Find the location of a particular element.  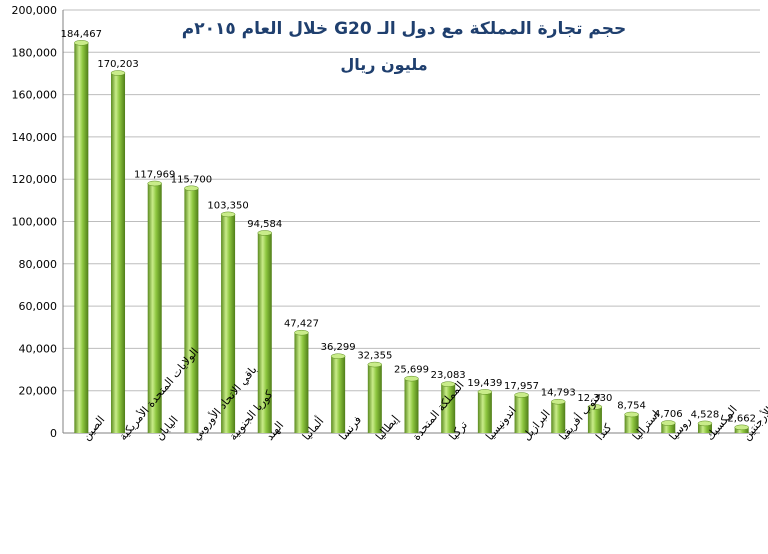

data-label: 8,754 is located at coordinates (631, 405).